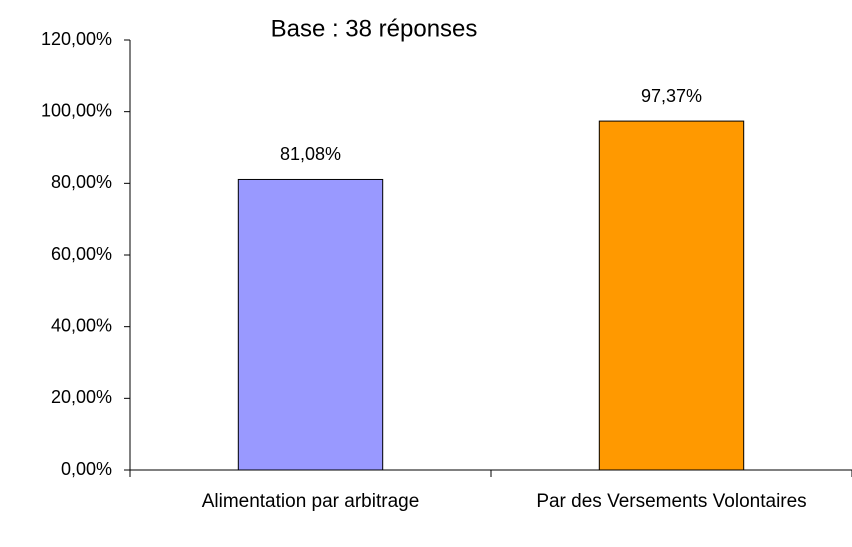 This screenshot has height=547, width=852. I want to click on value-label: 81,08%, so click(310, 154).